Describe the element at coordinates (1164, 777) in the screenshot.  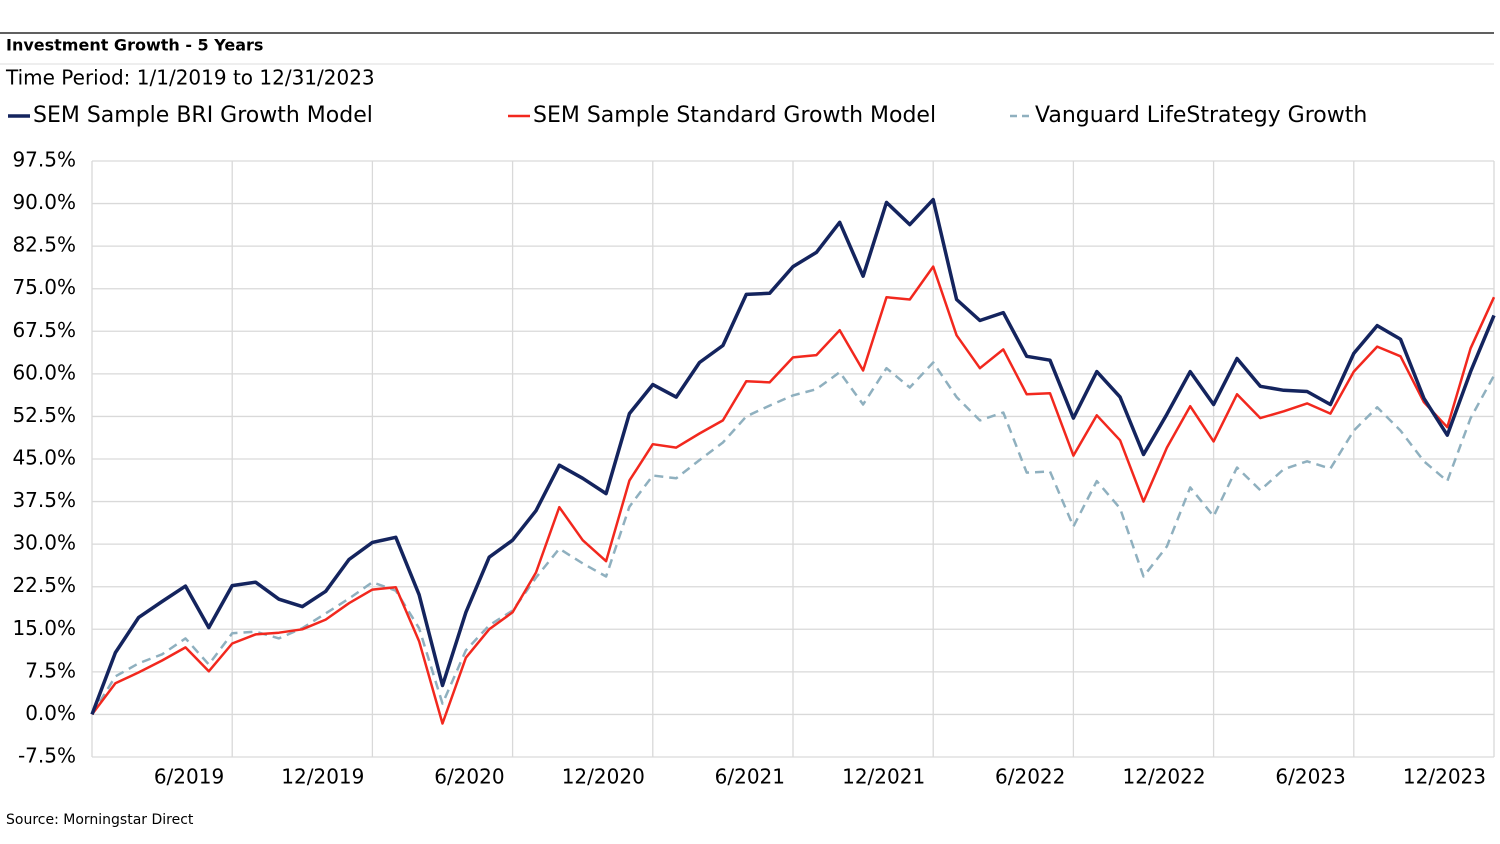
I see `x-tick-label: 12/2022` at that location.